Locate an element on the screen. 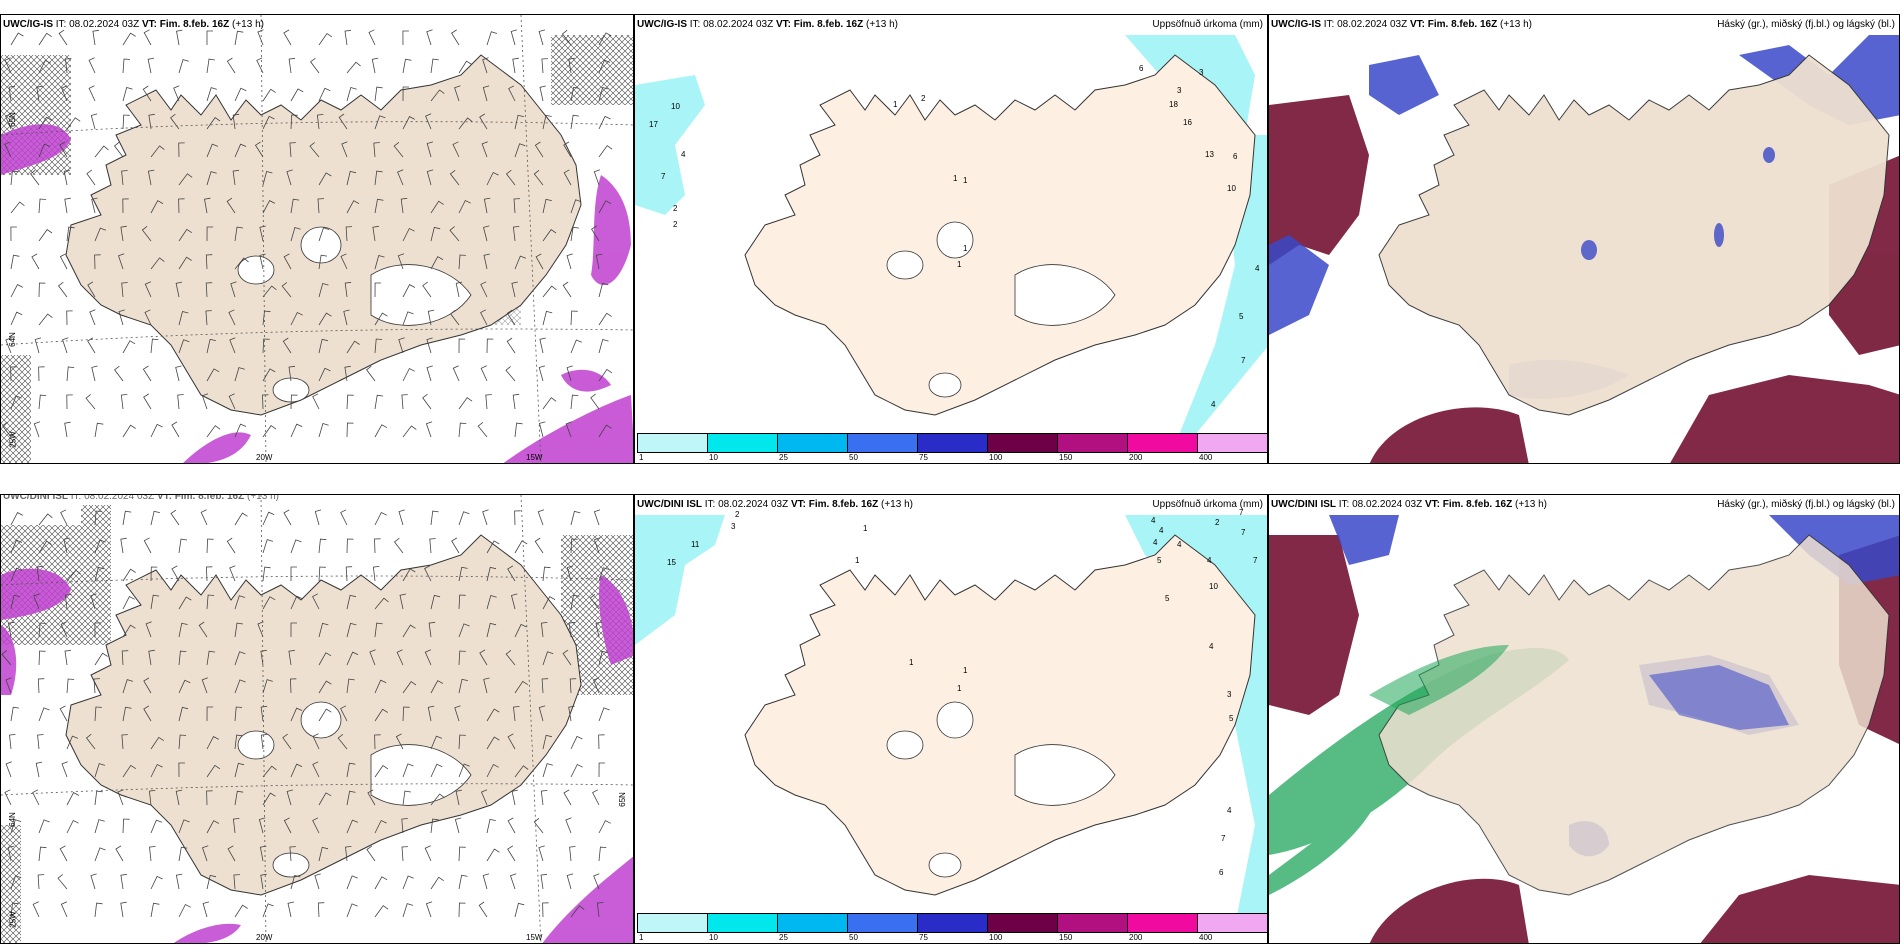  precip-value-label: 3 is located at coordinates (1201, 72).